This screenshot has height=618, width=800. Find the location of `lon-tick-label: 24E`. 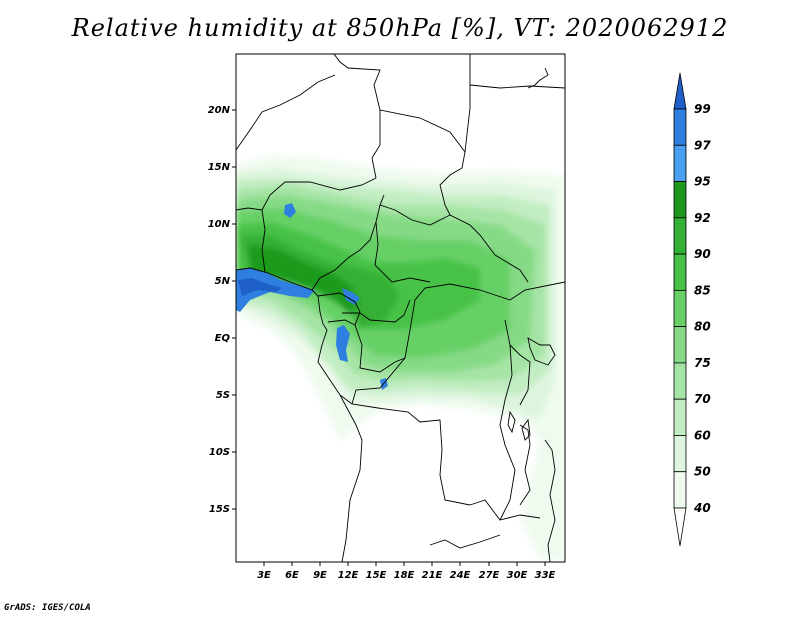

lon-tick-label: 24E is located at coordinates (460, 575).